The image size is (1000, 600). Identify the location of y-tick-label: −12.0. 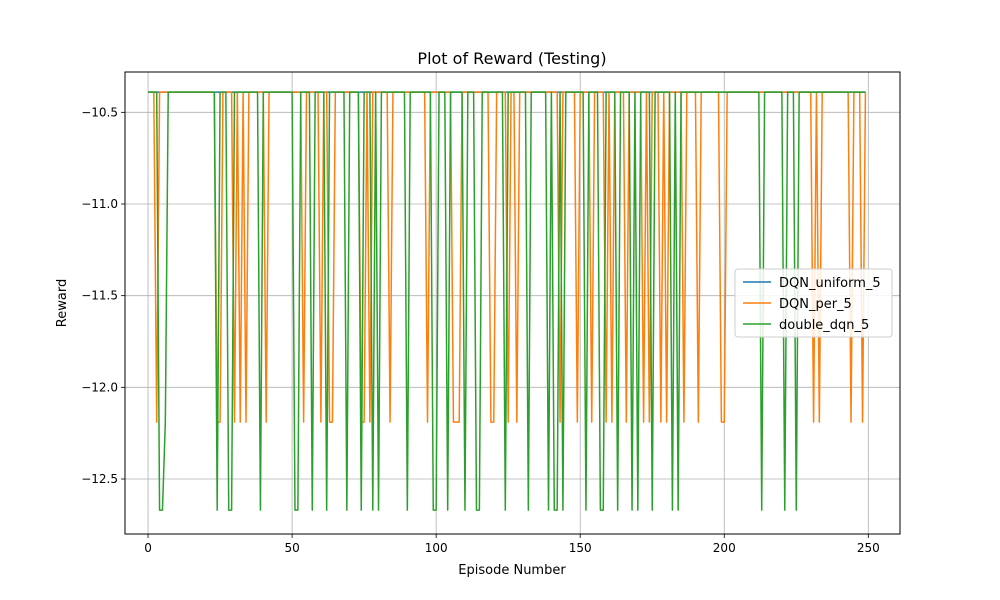
(99, 387).